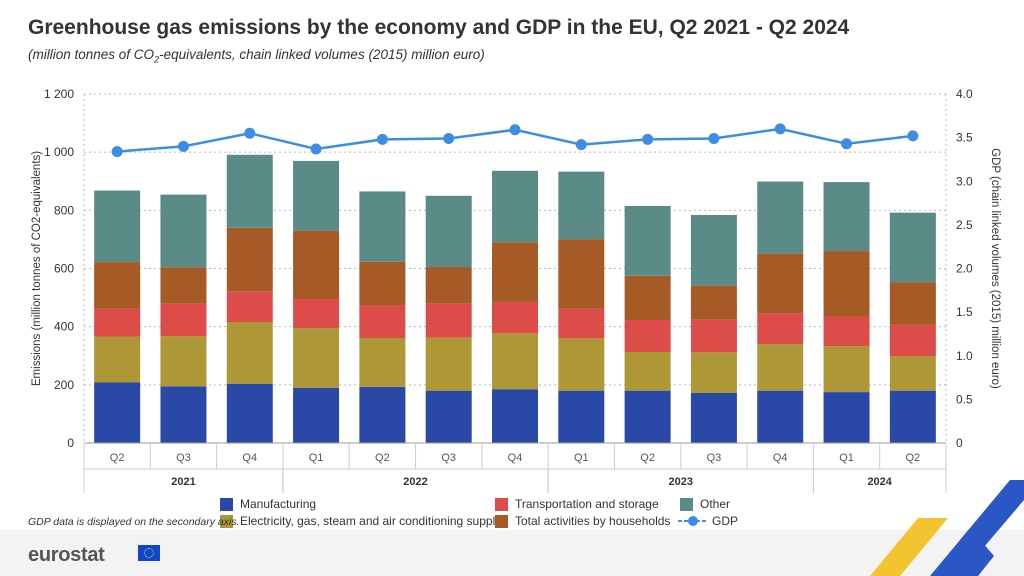 The height and width of the screenshot is (576, 1024). I want to click on y2-tick-label: 4.0, so click(964, 94).